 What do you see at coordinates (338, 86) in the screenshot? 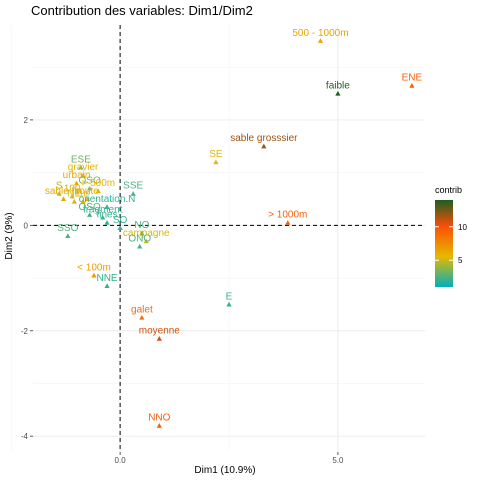
I see `point-label: faible` at bounding box center [338, 86].